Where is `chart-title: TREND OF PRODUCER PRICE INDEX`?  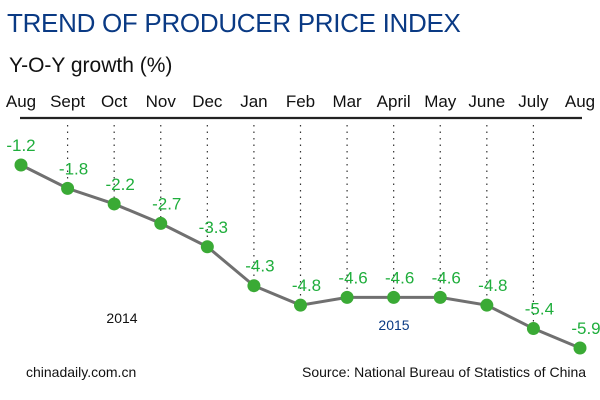 chart-title: TREND OF PRODUCER PRICE INDEX is located at coordinates (234, 23).